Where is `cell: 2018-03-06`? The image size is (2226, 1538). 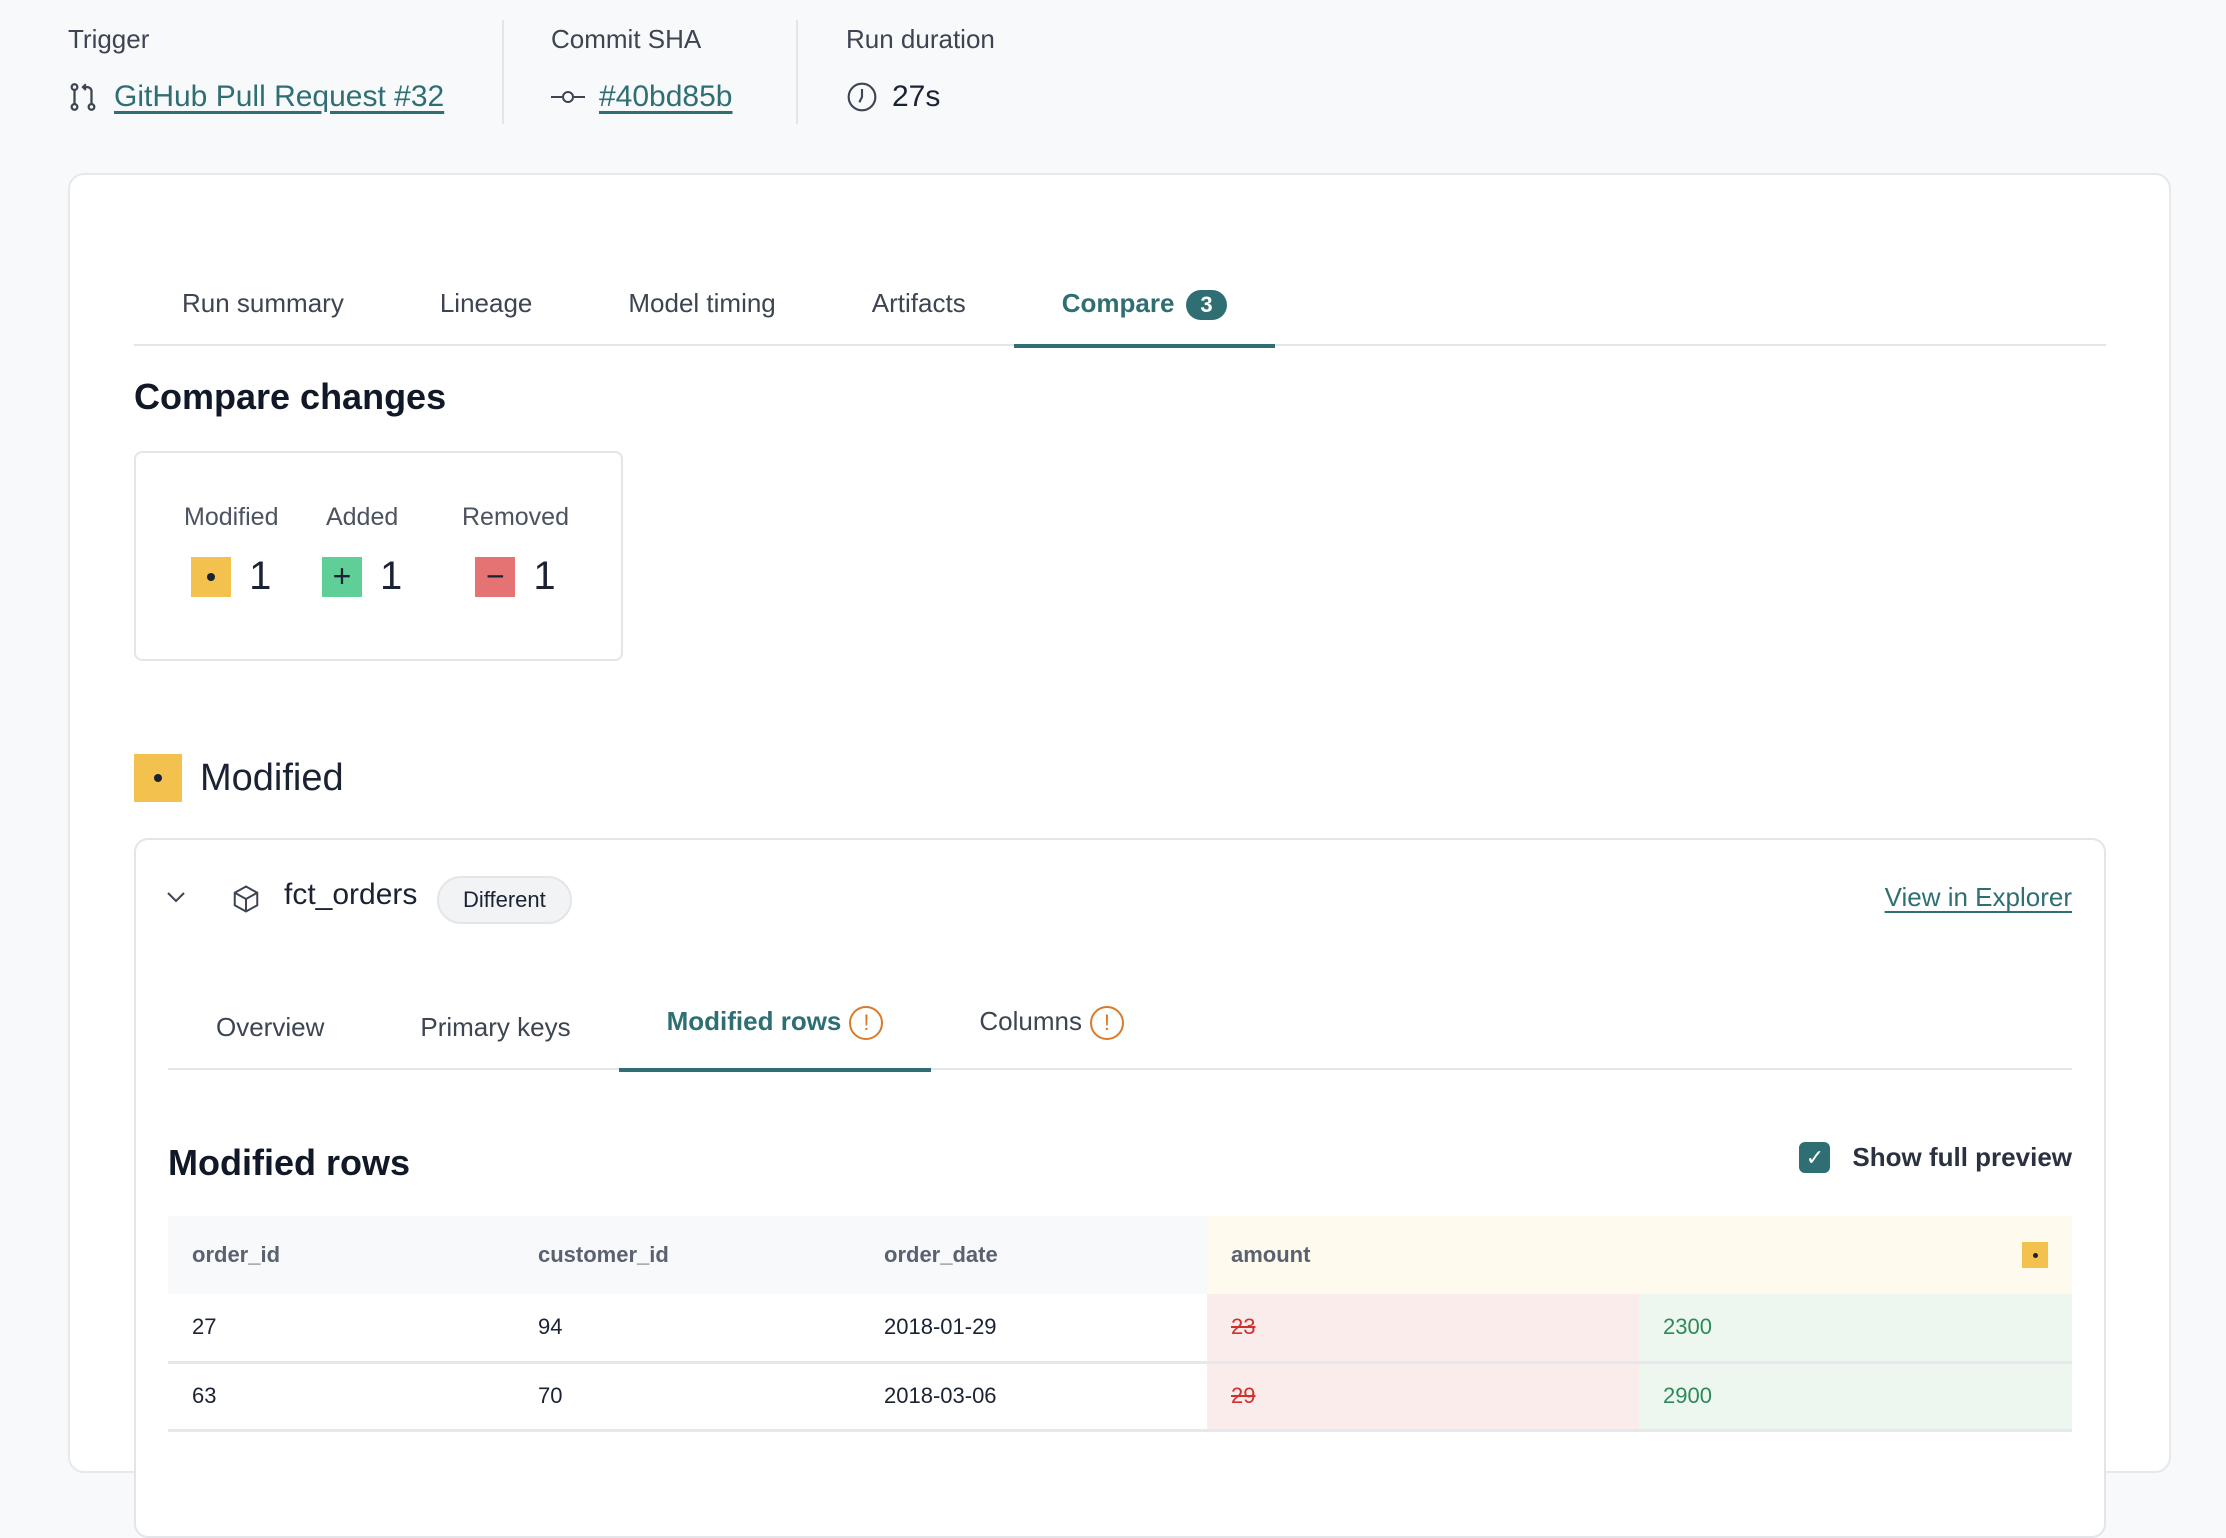
cell: 2018-03-06 is located at coordinates (1033, 1397).